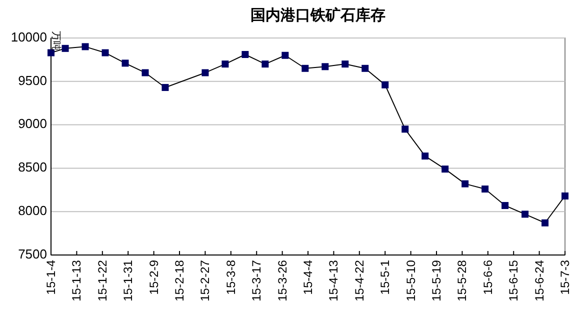 Image resolution: width=578 pixels, height=321 pixels. Describe the element at coordinates (539, 281) in the screenshot. I see `x-tick-label: 15-6-24` at that location.